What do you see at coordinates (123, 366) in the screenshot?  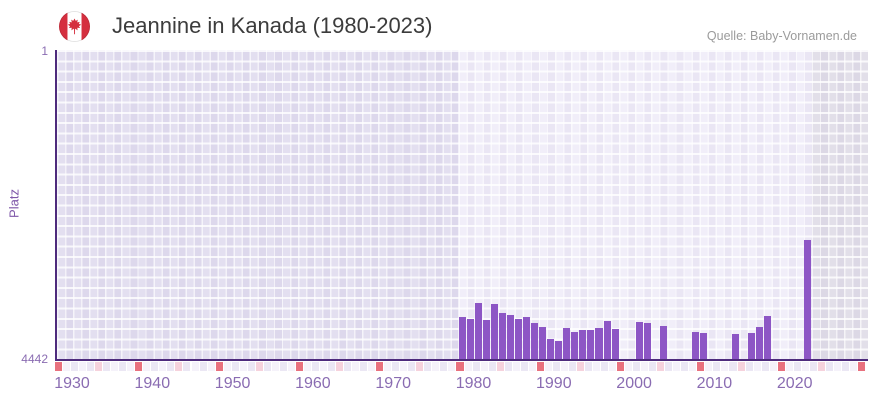 I see `strip-cell-1938` at bounding box center [123, 366].